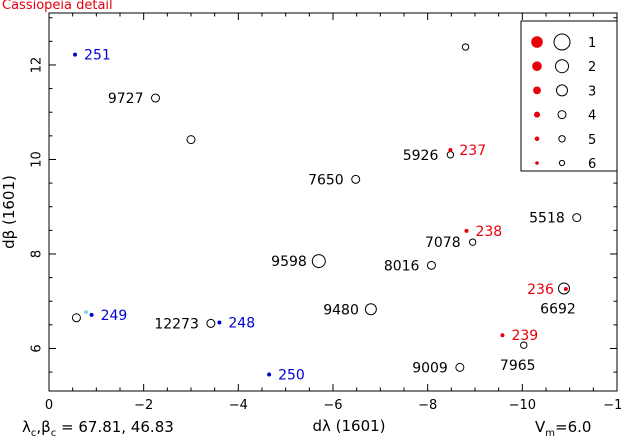 The image size is (621, 439). What do you see at coordinates (592, 67) in the screenshot?
I see `legend-label: 2` at bounding box center [592, 67].